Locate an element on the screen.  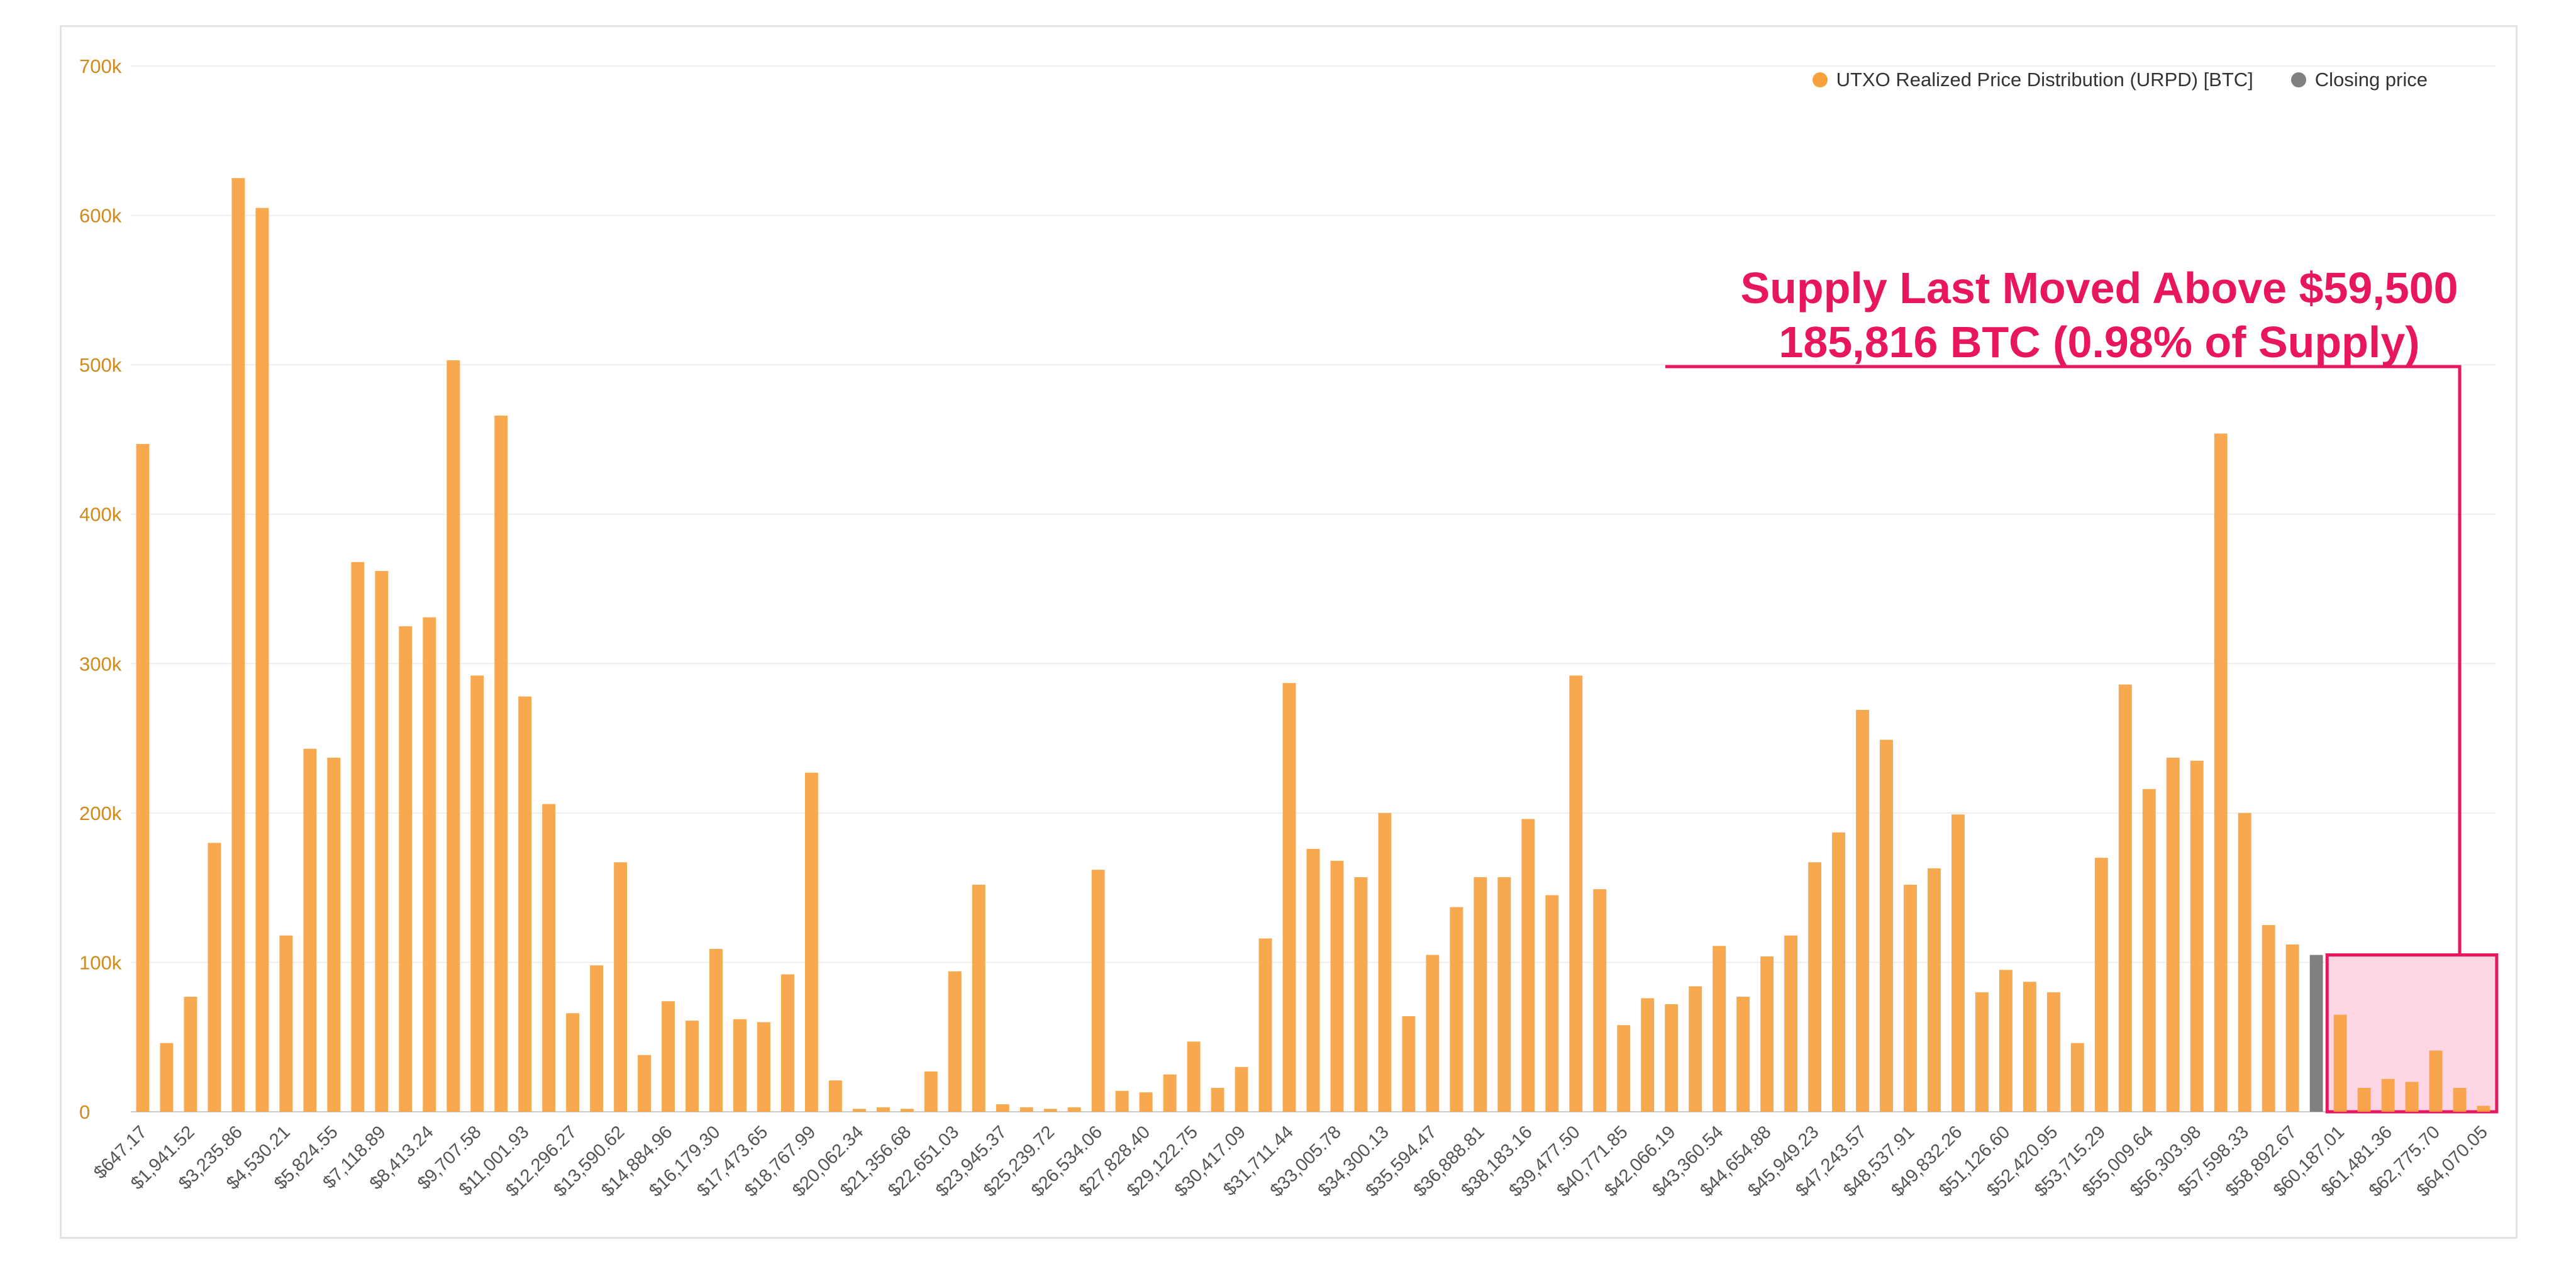
y-tick-label: 700k is located at coordinates (100, 66).